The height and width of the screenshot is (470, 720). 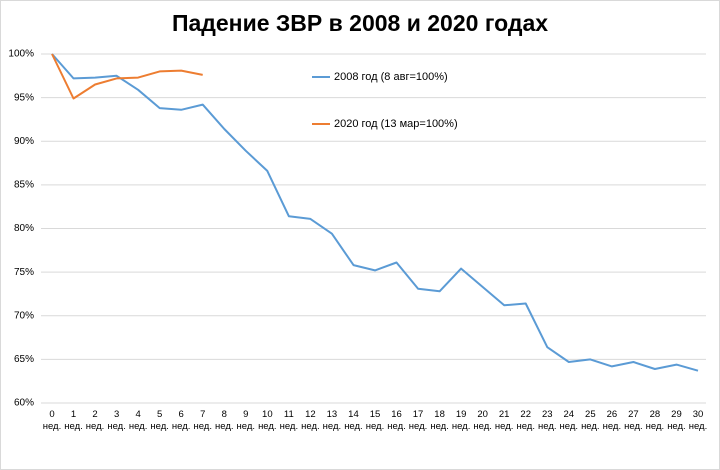 I want to click on x-tick-label: 10 нед., so click(x=267, y=420).